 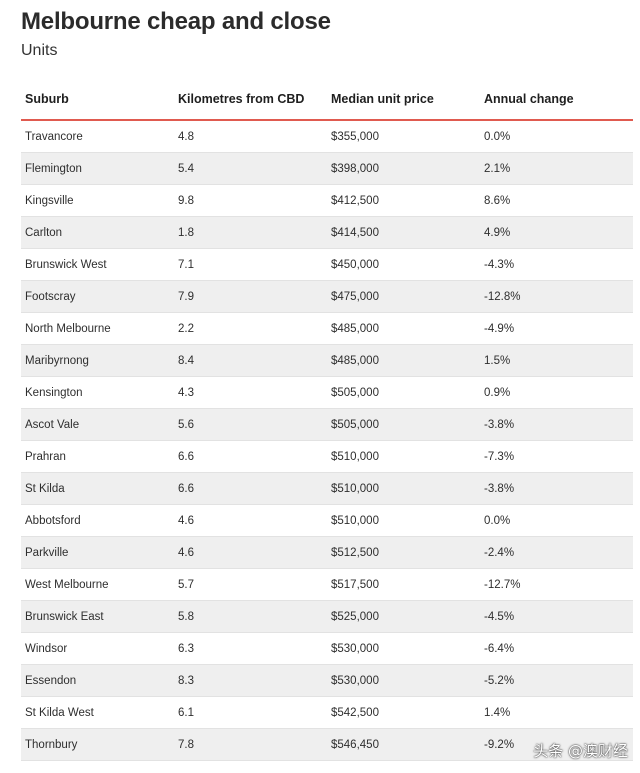 What do you see at coordinates (250, 712) in the screenshot?
I see `cell-km-from-cbd: 6.1` at bounding box center [250, 712].